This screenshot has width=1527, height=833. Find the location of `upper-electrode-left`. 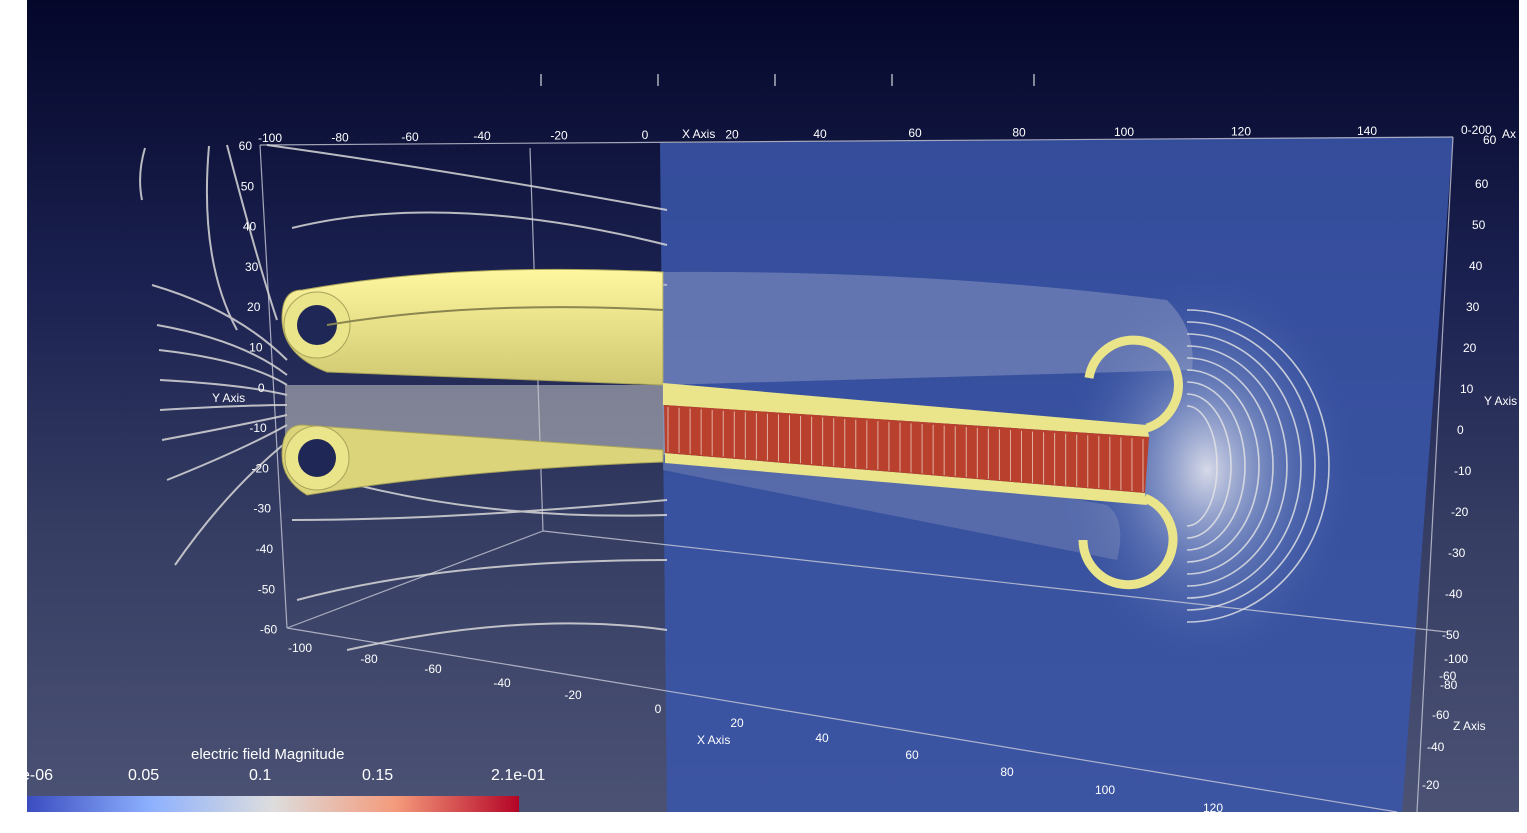

upper-electrode-left is located at coordinates (472, 327).